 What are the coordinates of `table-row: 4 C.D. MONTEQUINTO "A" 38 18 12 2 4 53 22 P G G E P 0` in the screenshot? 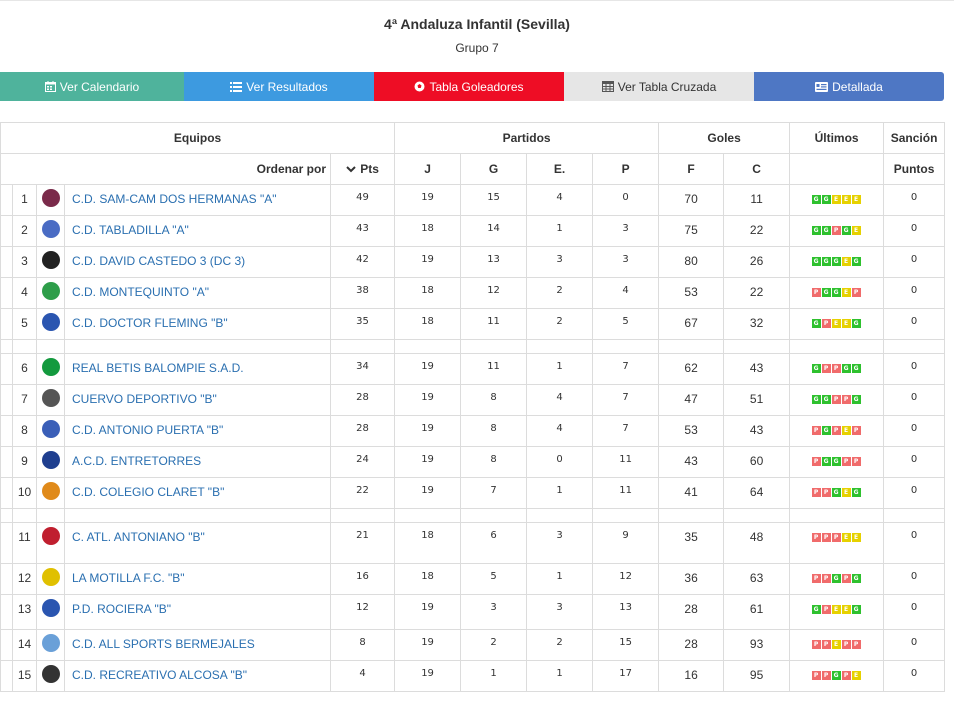 It's located at (473, 293).